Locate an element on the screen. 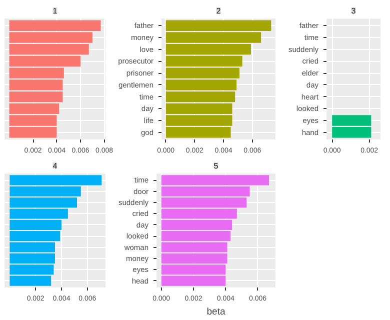 The image size is (390, 320). chart-title: 1 is located at coordinates (55, 11).